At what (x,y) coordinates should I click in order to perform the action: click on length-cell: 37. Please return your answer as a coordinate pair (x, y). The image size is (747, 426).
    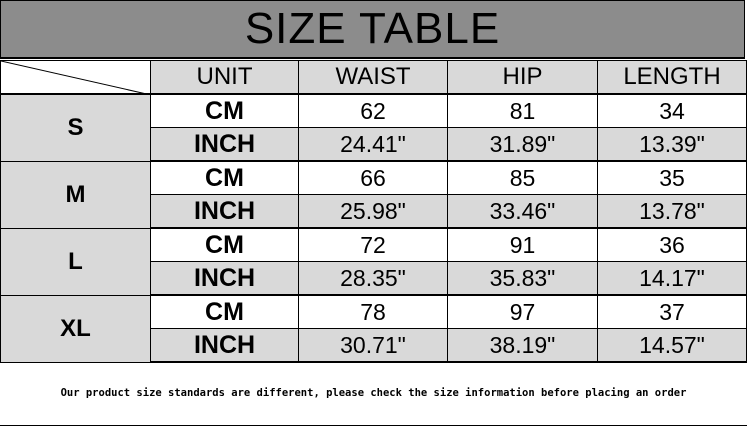
    Looking at the image, I should click on (672, 311).